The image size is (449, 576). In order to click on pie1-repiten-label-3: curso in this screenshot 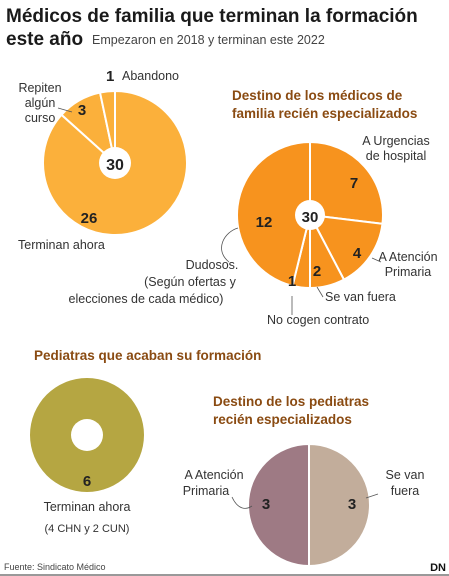, I will do `click(40, 118)`.